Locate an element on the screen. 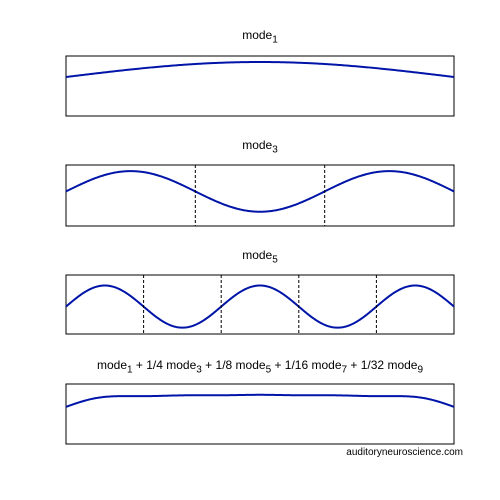 The image size is (500, 500). panel-1-axes is located at coordinates (260, 86).